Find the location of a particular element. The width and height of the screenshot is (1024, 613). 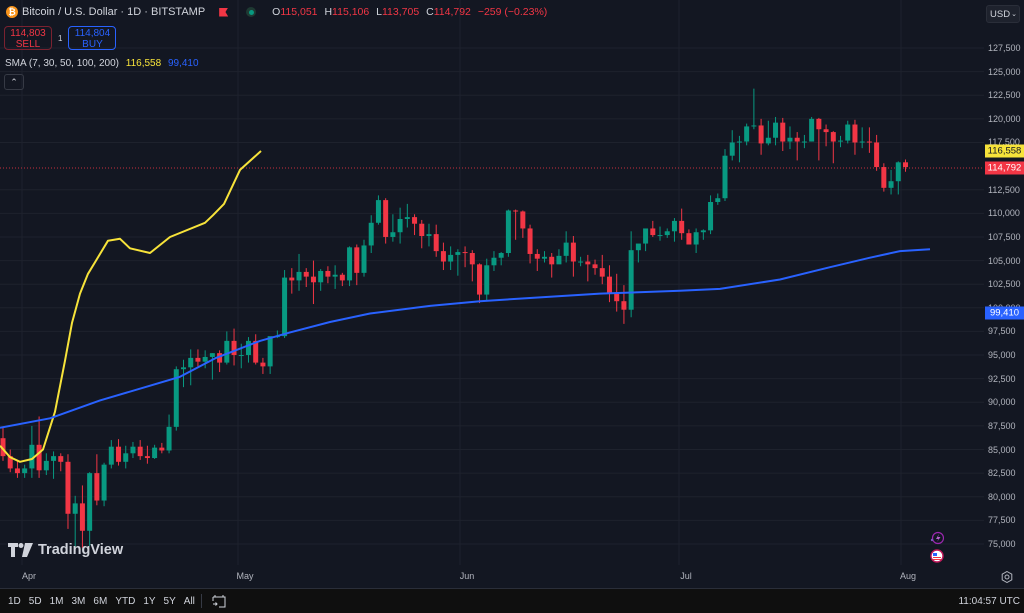

price-axis-label: 112,500 is located at coordinates (1004, 189).